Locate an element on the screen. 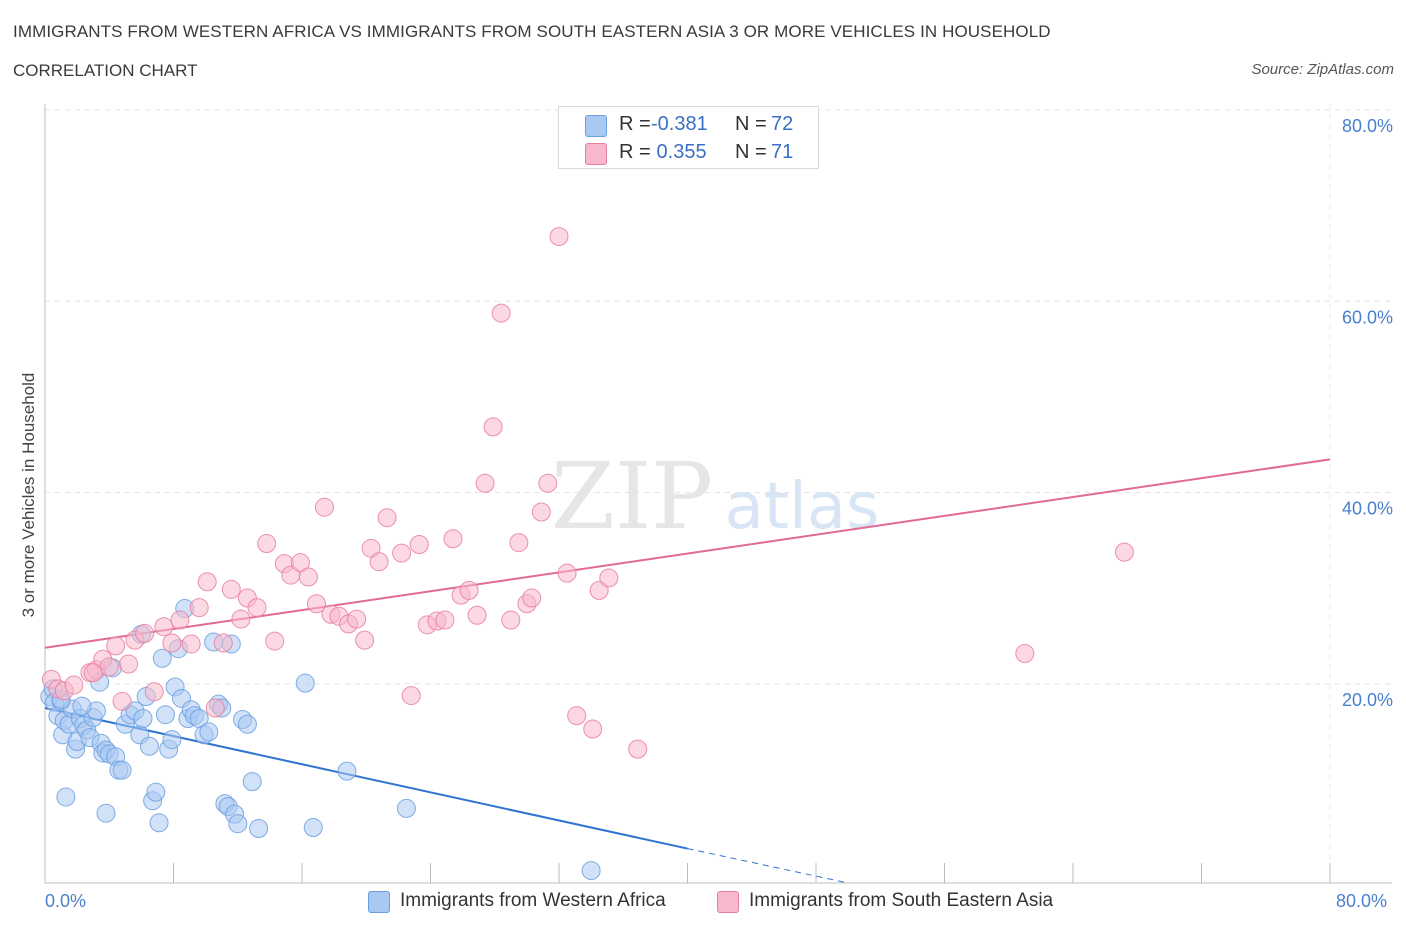 This screenshot has width=1406, height=930. watermark-zip: ZIP is located at coordinates (632, 496).